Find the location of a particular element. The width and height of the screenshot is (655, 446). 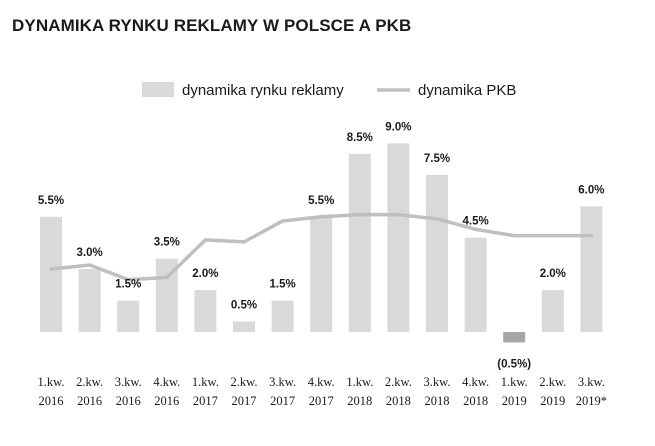

data-label: 3.5% is located at coordinates (167, 243).